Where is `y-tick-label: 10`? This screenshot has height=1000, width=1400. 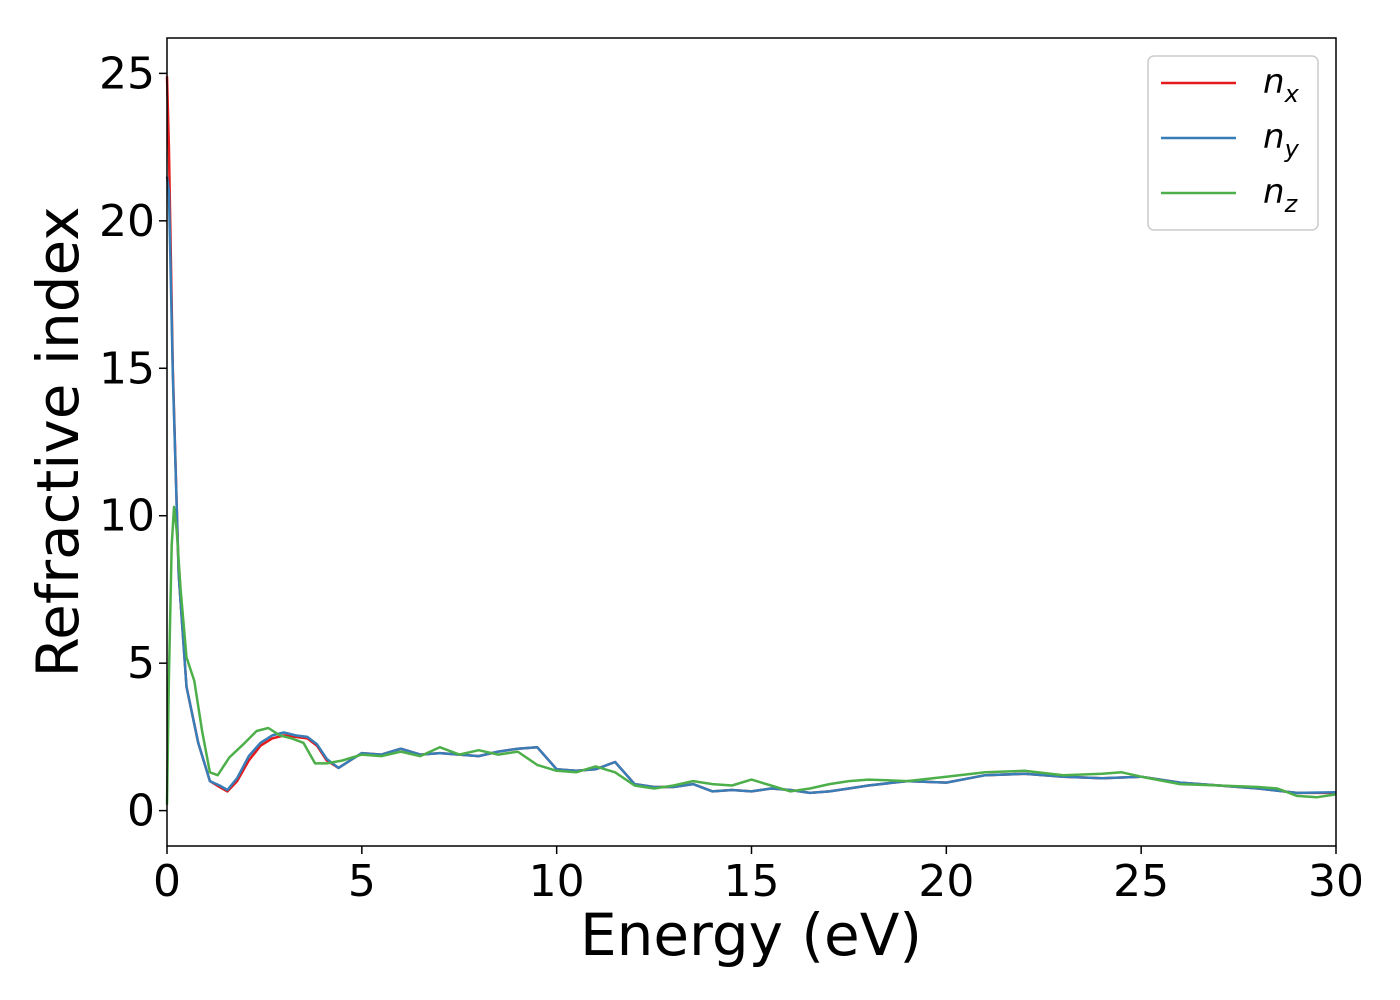
y-tick-label: 10 is located at coordinates (127, 516).